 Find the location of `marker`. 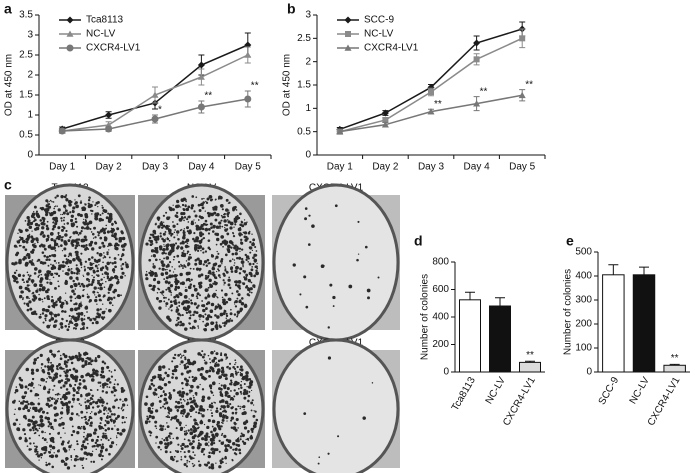

marker is located at coordinates (340, 131).